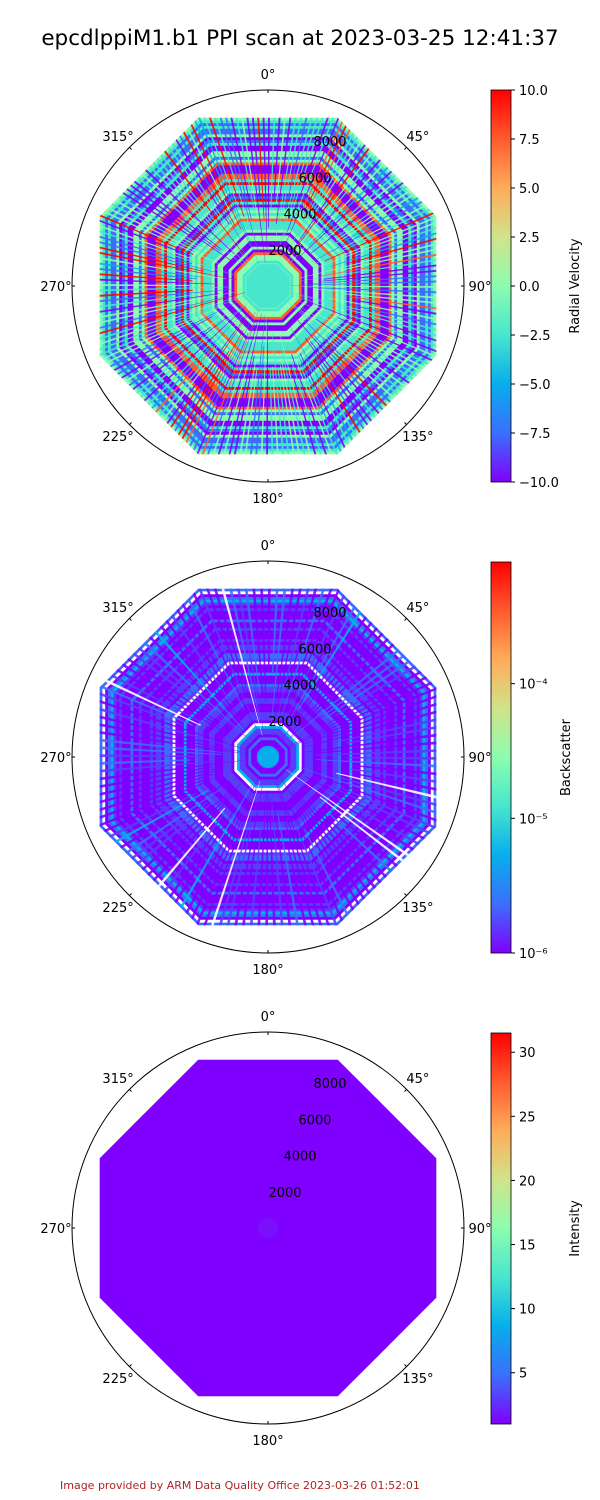 The height and width of the screenshot is (1500, 600). What do you see at coordinates (267, 970) in the screenshot?
I see `angle-tick-label: 180°` at bounding box center [267, 970].